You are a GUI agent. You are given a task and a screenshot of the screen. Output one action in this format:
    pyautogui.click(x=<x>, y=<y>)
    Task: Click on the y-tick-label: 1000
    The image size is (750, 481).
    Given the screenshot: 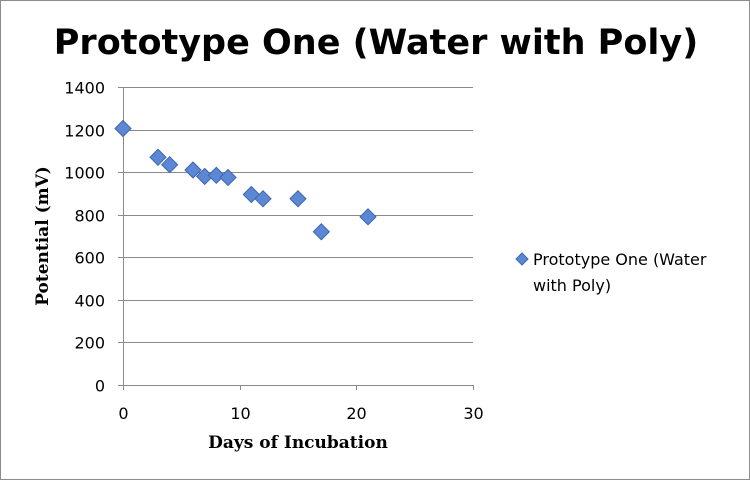 What is the action you would take?
    pyautogui.click(x=84, y=173)
    